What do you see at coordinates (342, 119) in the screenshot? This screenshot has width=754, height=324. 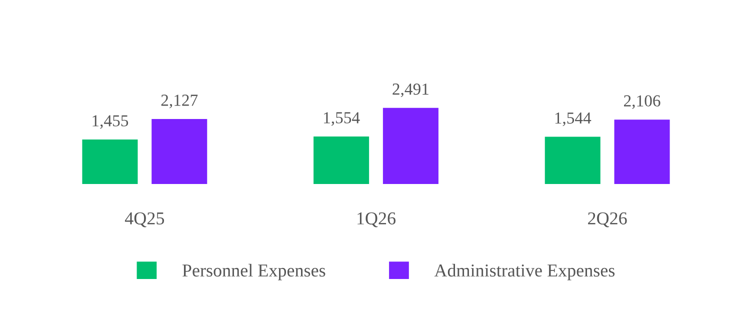 I see `data-label: 1,554` at bounding box center [342, 119].